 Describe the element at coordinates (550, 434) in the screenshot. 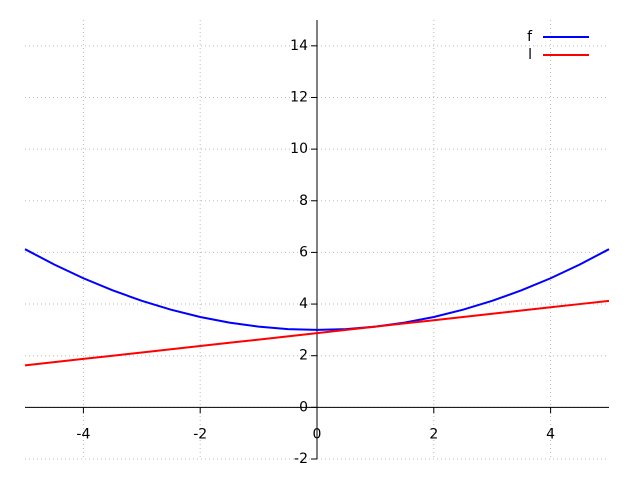

I see `x-tick-label: 4` at that location.